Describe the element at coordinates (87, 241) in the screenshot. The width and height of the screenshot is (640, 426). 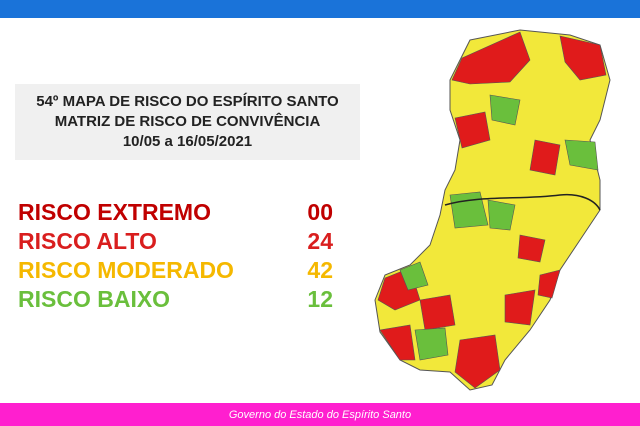
I see `risk-label: RISCO ALTO` at that location.